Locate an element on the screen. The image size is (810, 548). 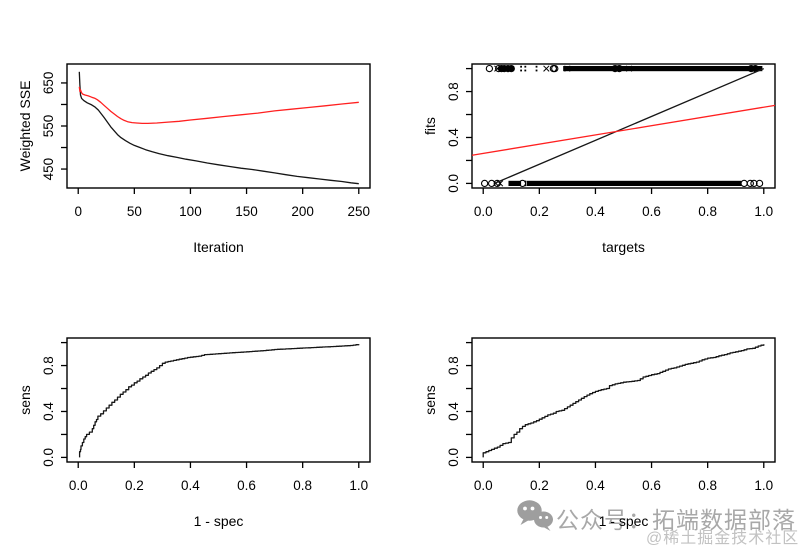
wechat-icon is located at coordinates (535, 515).